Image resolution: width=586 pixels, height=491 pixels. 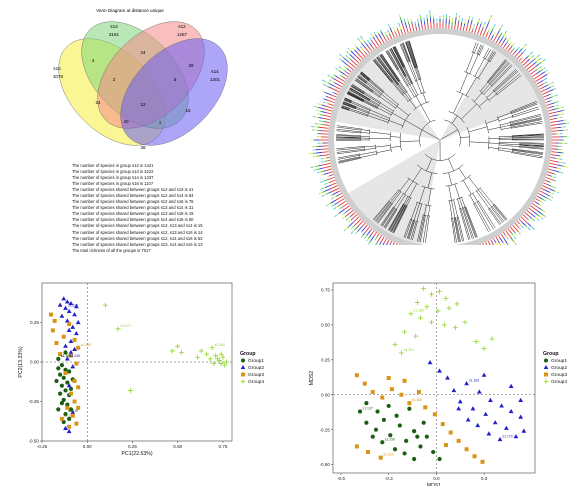 I want to click on legend-key-group1, so click(x=546, y=361).